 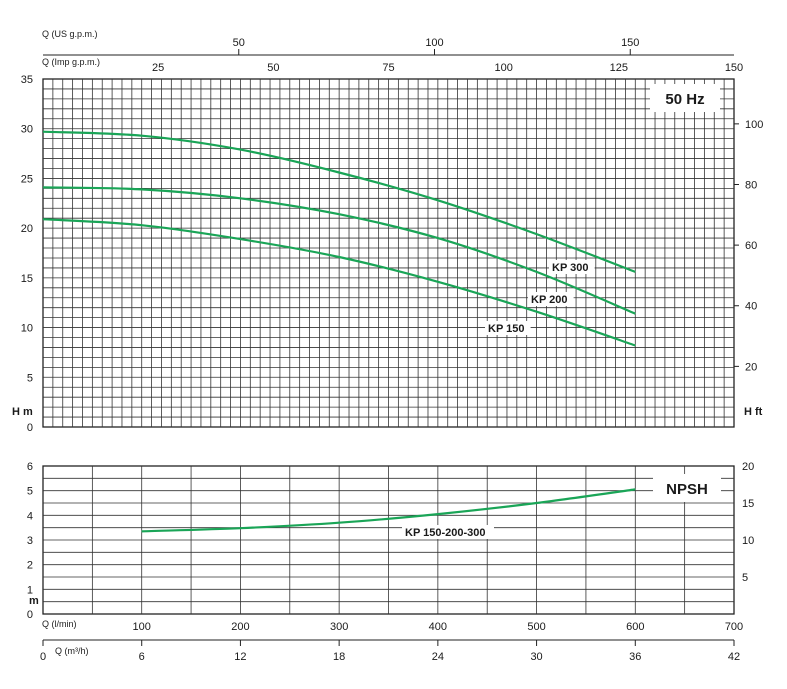 I want to click on imp-gpm-axis-label: Q (Imp g.p.m.), so click(x=71, y=62).